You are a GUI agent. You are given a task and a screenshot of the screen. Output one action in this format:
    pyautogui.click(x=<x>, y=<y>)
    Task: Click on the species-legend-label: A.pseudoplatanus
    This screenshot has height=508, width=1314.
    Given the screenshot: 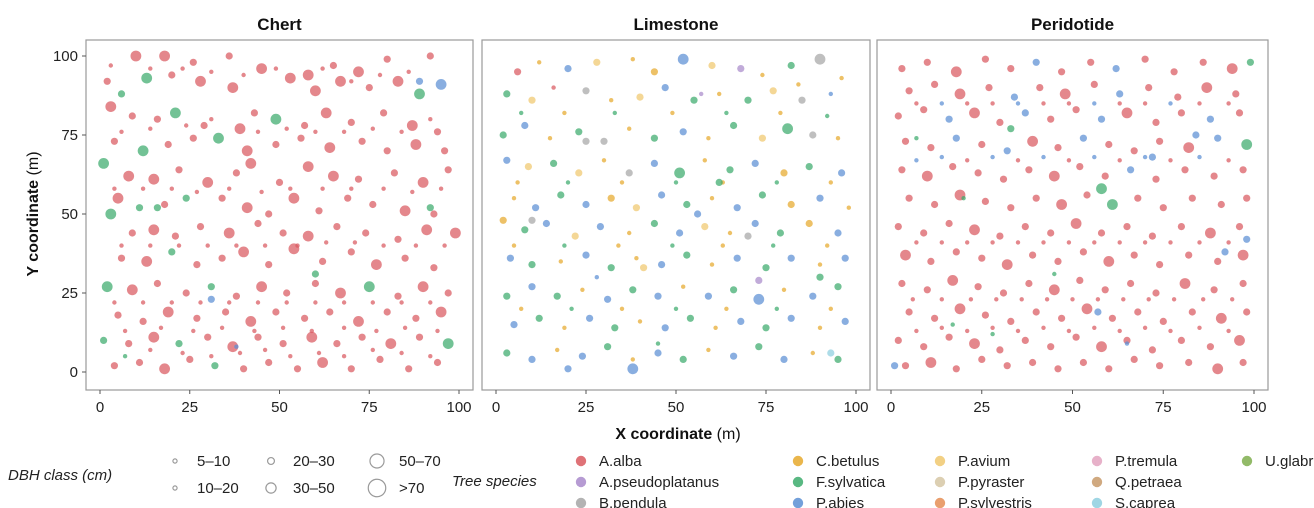 What is the action you would take?
    pyautogui.click(x=659, y=482)
    